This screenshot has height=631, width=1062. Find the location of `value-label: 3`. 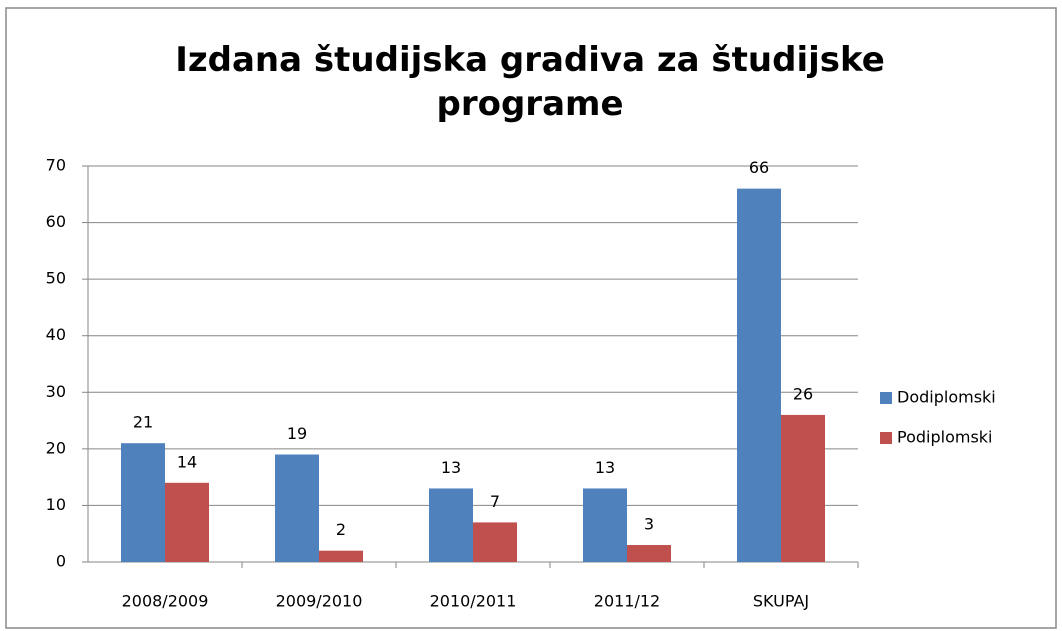

value-label: 3 is located at coordinates (649, 524).